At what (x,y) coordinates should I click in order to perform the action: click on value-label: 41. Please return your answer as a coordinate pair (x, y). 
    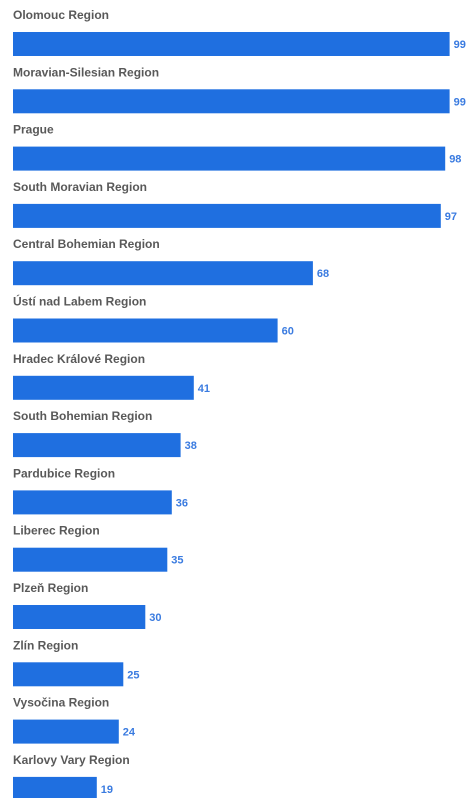
    Looking at the image, I should click on (204, 389).